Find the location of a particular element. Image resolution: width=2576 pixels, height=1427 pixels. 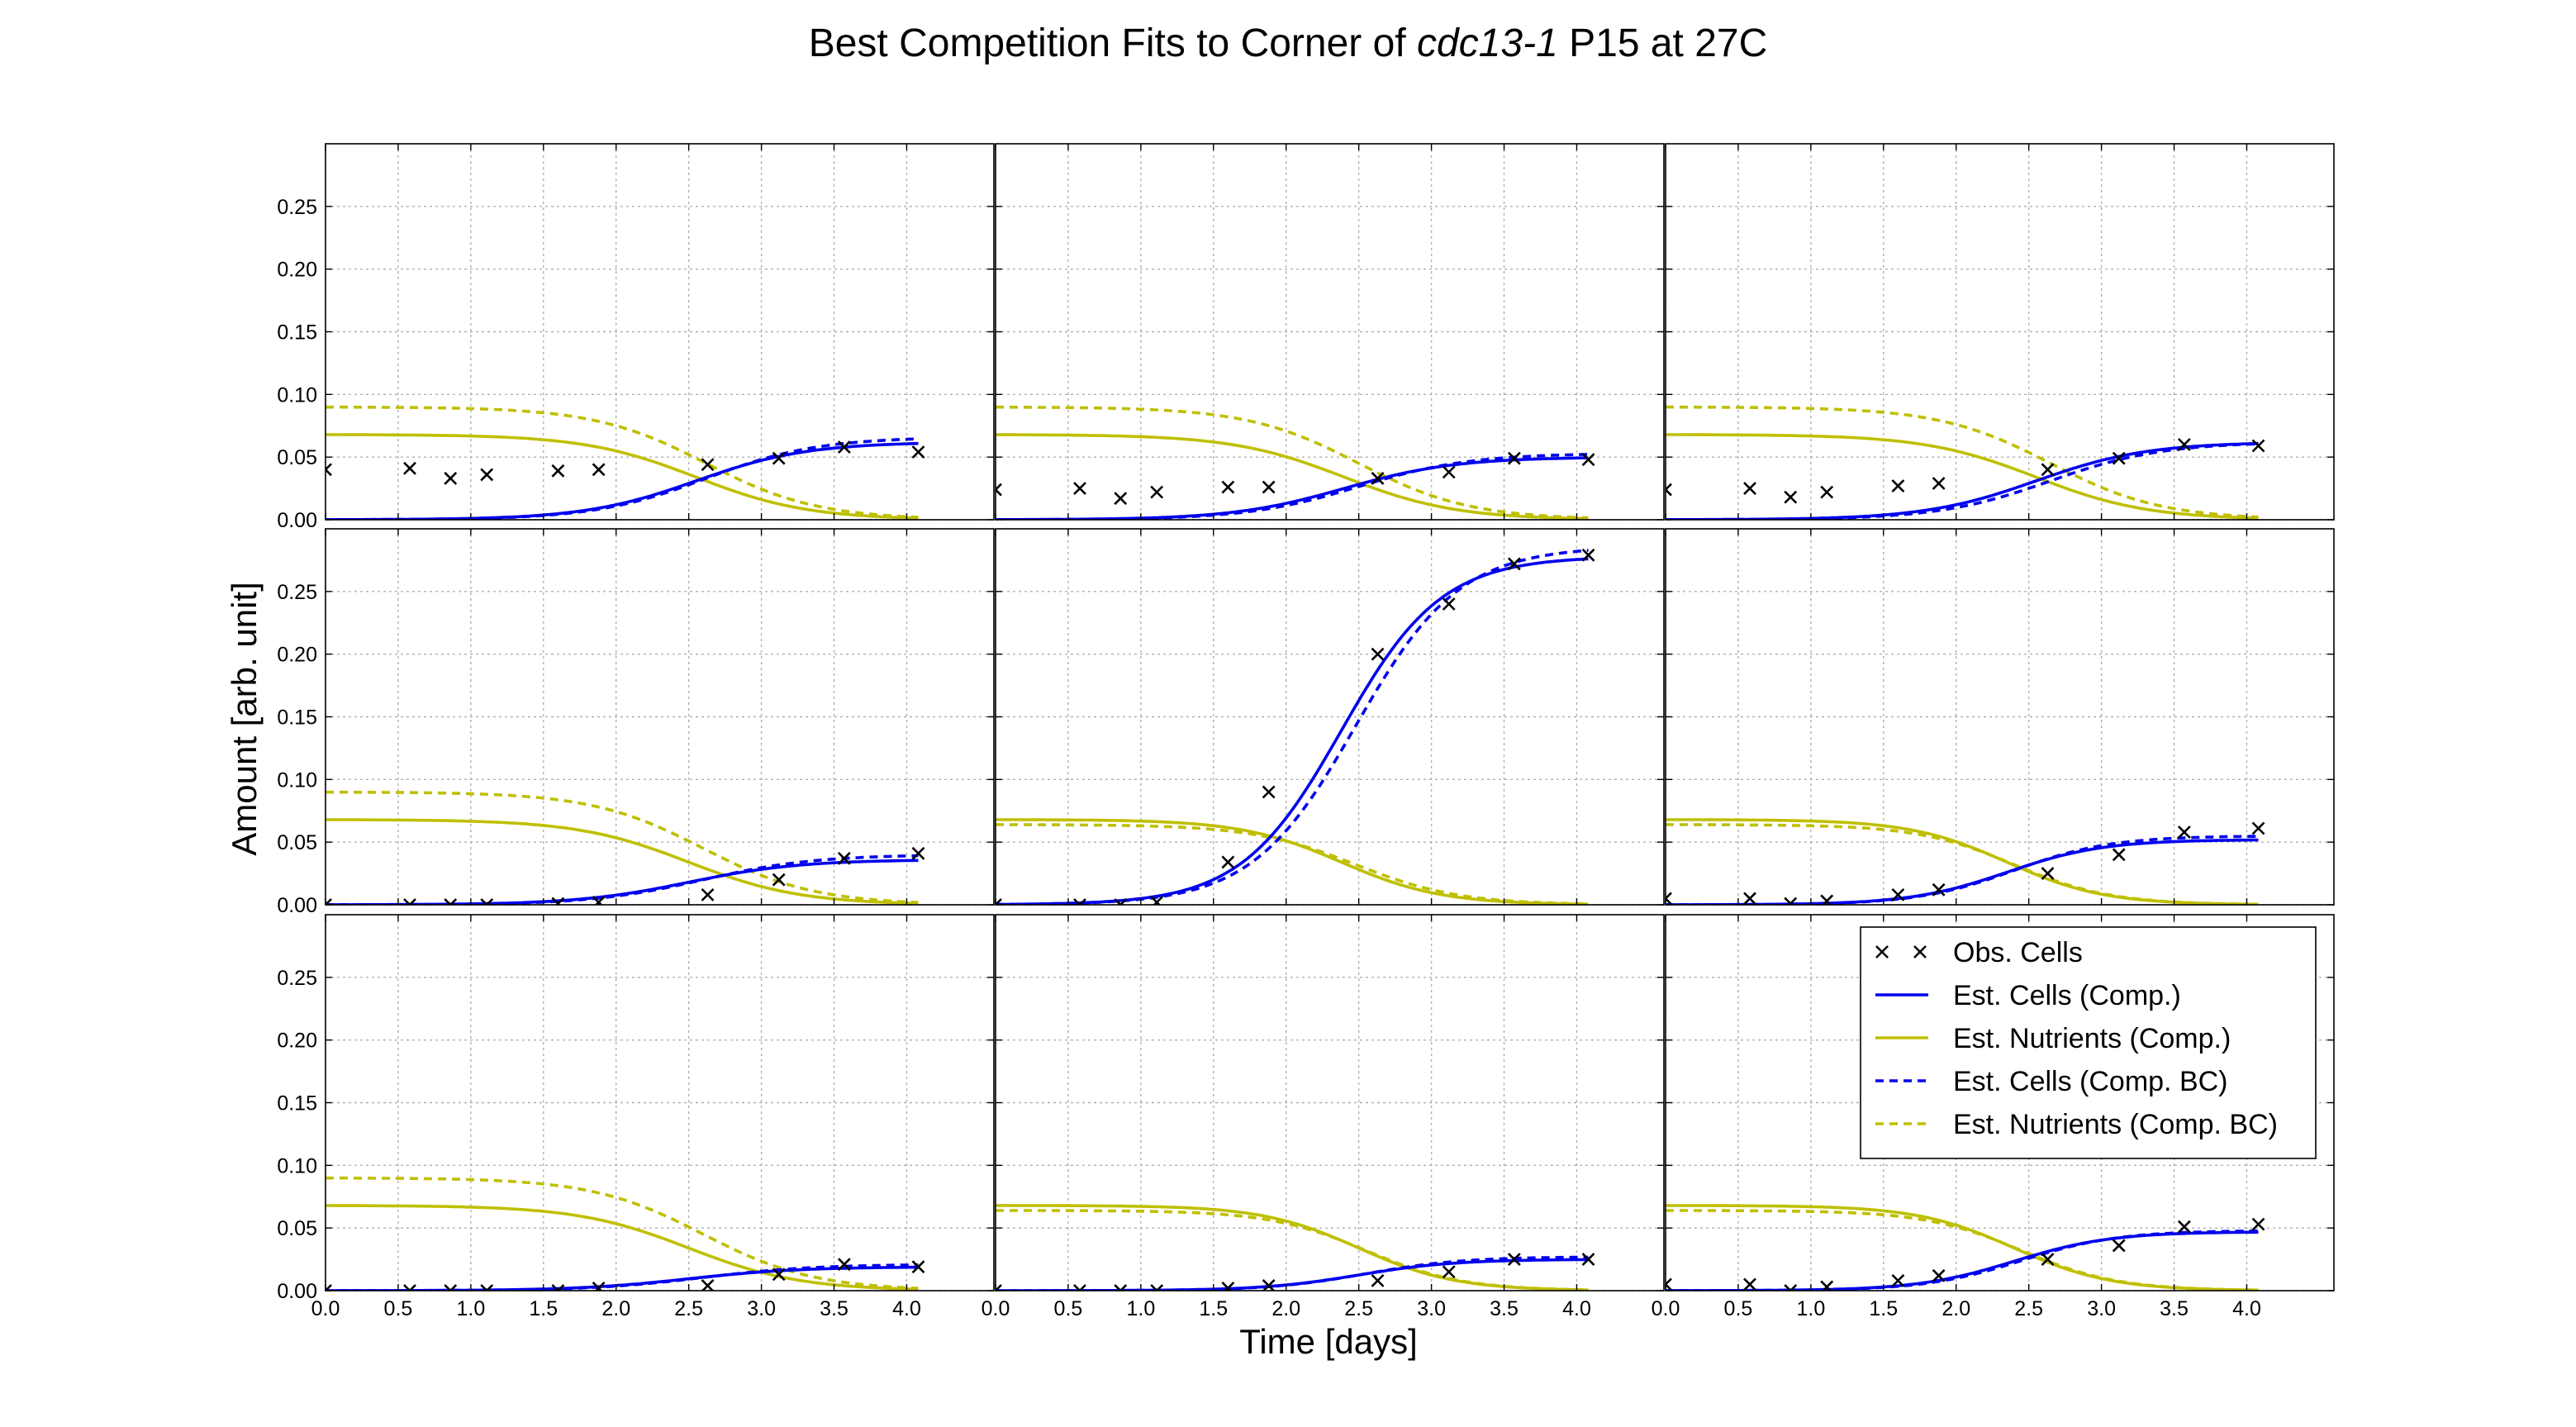

legend-label: Est. Cells (Comp.) is located at coordinates (2067, 995).